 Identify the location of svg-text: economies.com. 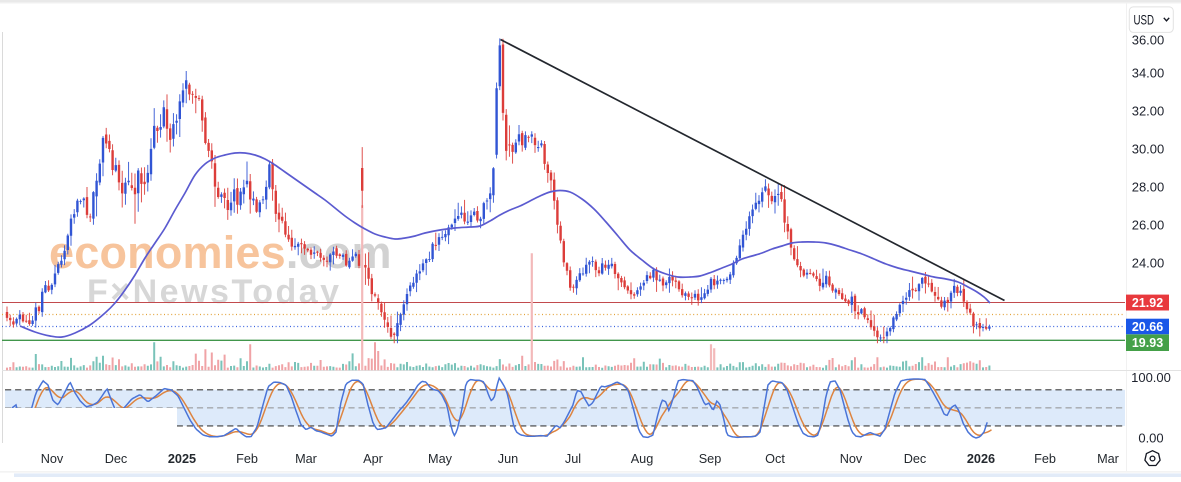
(220, 252).